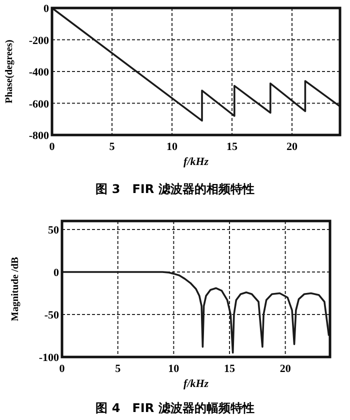 Image resolution: width=350 pixels, height=420 pixels. What do you see at coordinates (39, 136) in the screenshot?
I see `y-tick-label: -800` at bounding box center [39, 136].